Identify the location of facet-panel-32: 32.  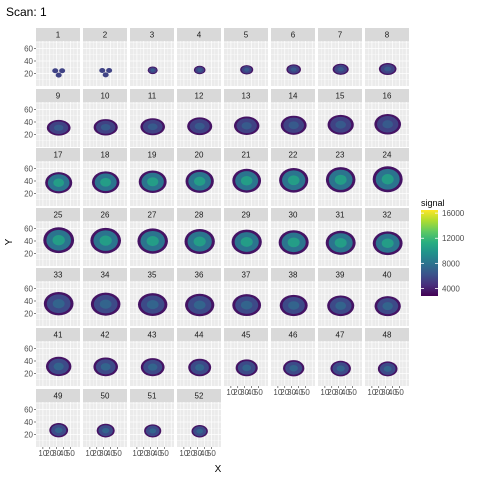
(387, 237).